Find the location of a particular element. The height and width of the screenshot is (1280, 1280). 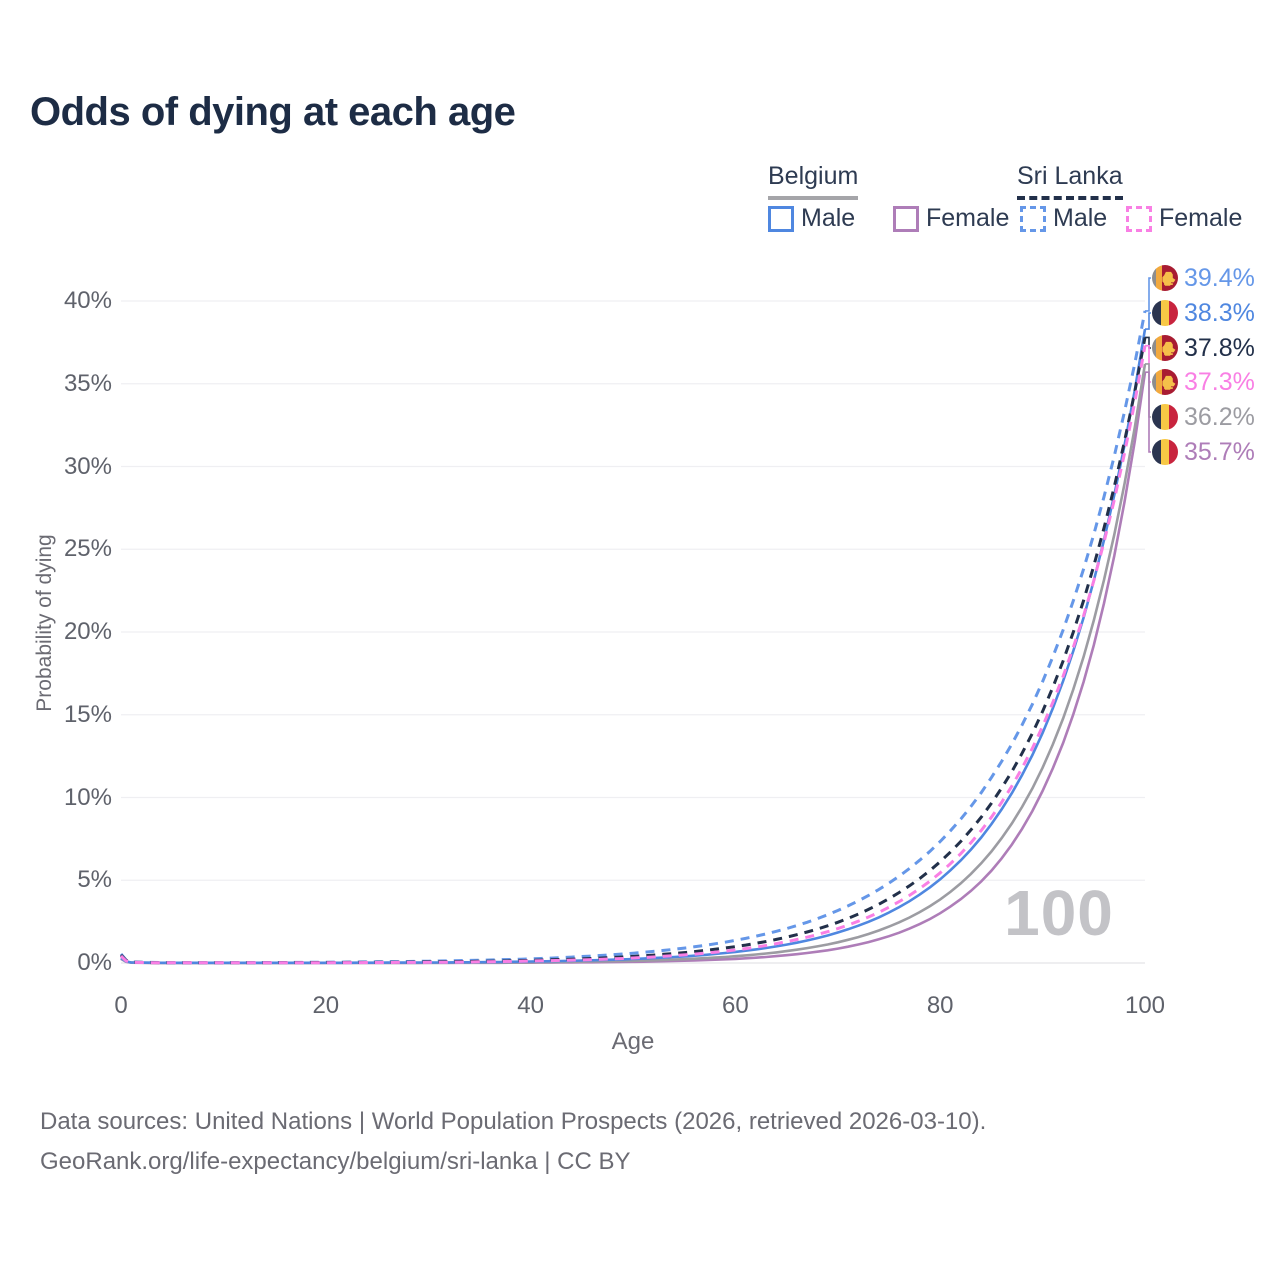

y-tick-label: 30% is located at coordinates (87, 466).